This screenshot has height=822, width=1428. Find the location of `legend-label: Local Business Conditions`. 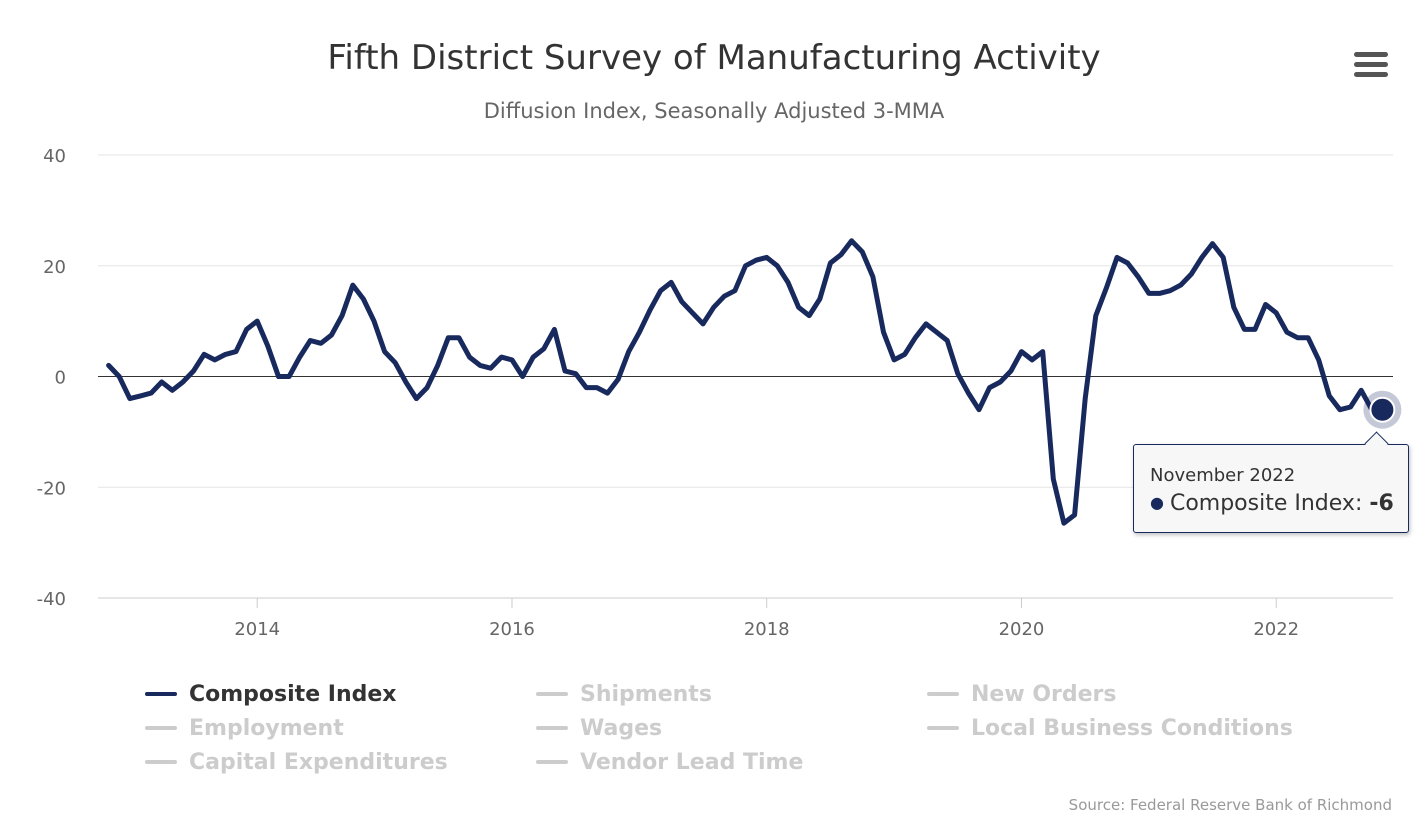

legend-label: Local Business Conditions is located at coordinates (1132, 728).